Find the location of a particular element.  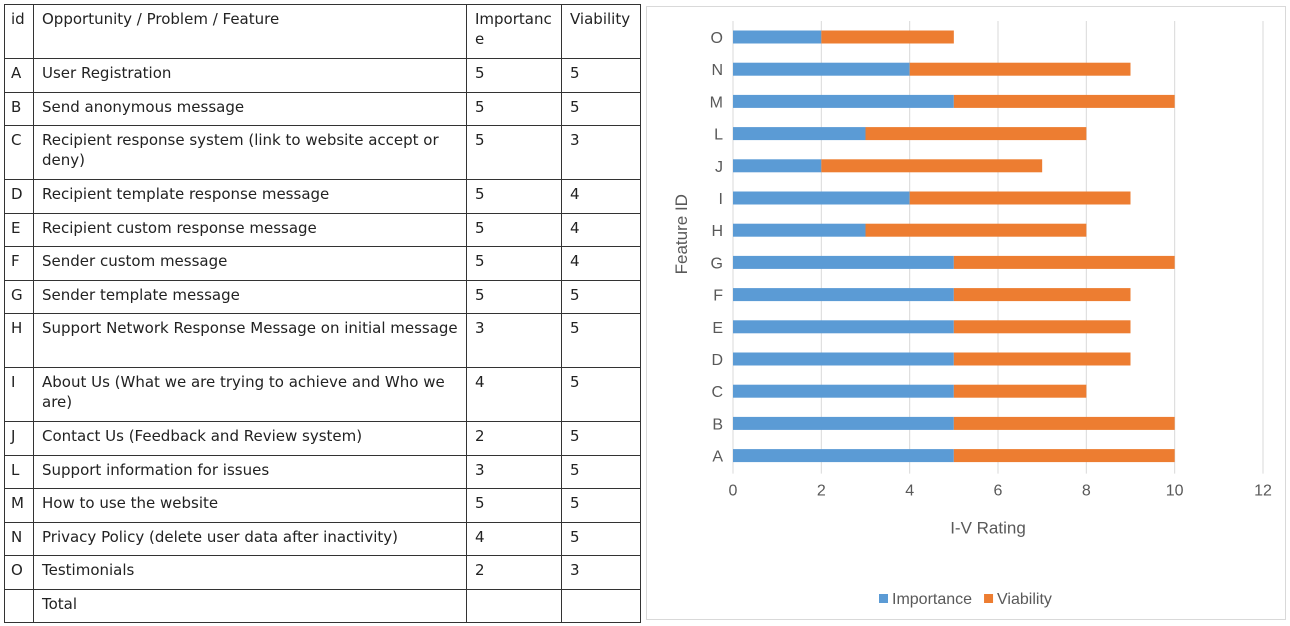

bar-viability-a is located at coordinates (1064, 456).